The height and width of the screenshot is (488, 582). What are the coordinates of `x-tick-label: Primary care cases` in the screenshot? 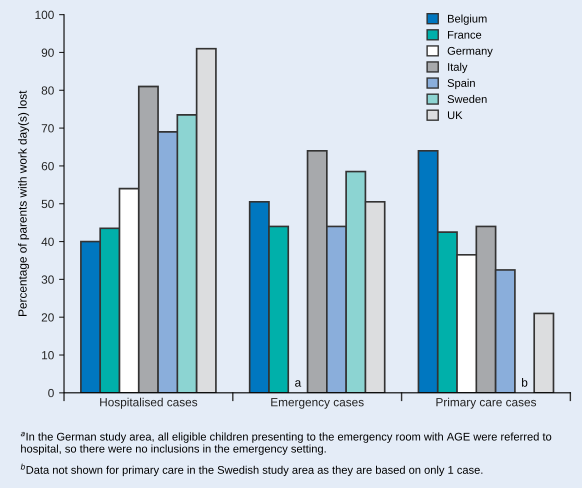 It's located at (486, 403).